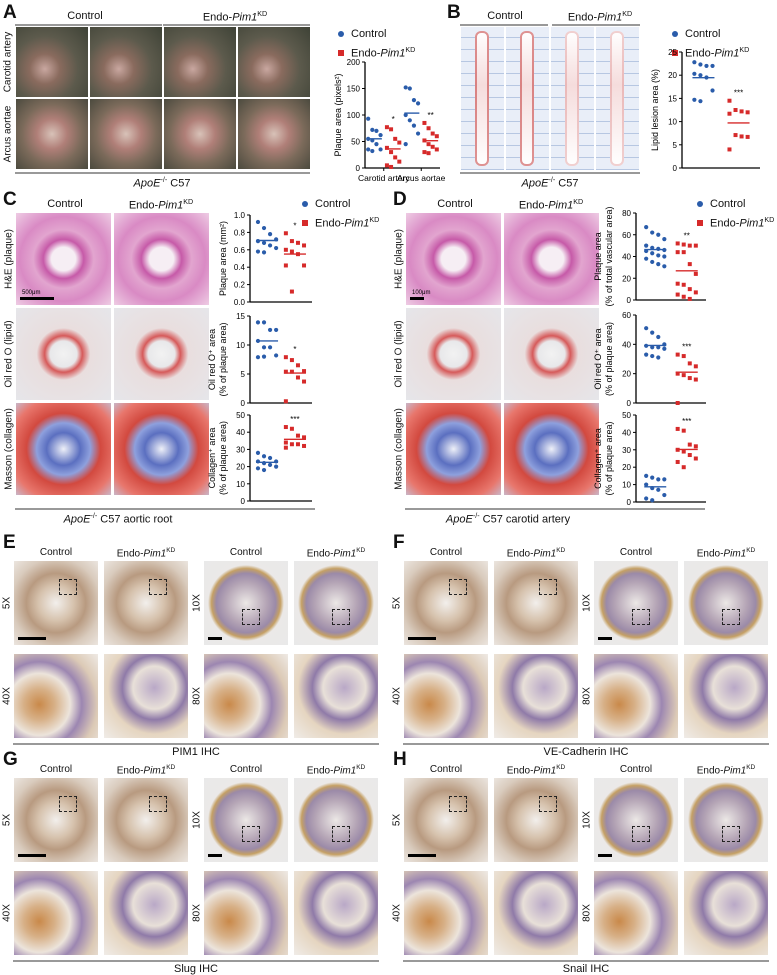  What do you see at coordinates (8, 62) in the screenshot?
I see `row-label: Carotid artery` at bounding box center [8, 62].